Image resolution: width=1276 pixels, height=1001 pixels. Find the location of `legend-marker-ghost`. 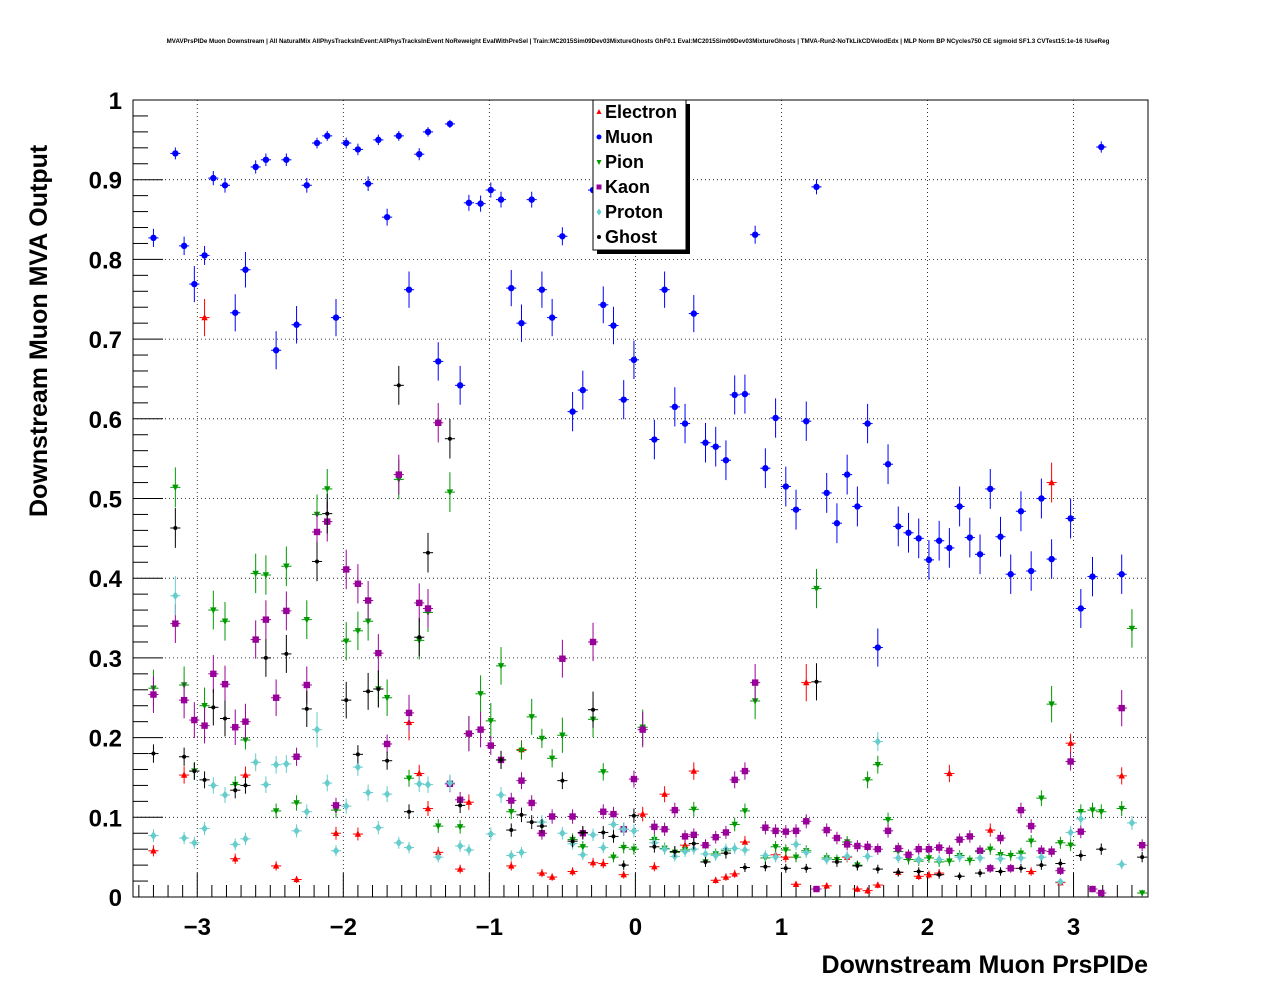

legend-marker-ghost is located at coordinates (599, 237).